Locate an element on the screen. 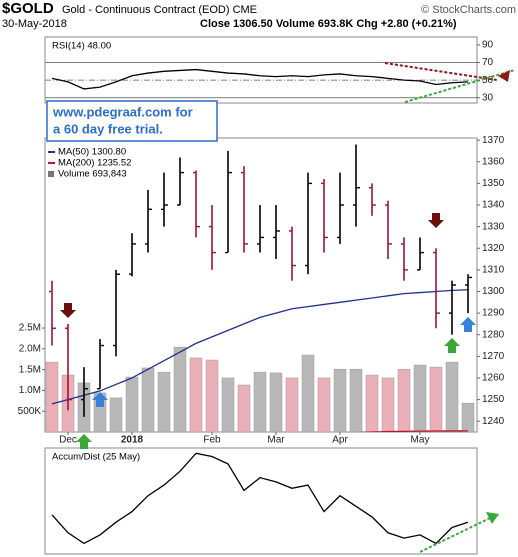 Image resolution: width=518 pixels, height=557 pixels. y-tick-label: 1310 is located at coordinates (493, 270).